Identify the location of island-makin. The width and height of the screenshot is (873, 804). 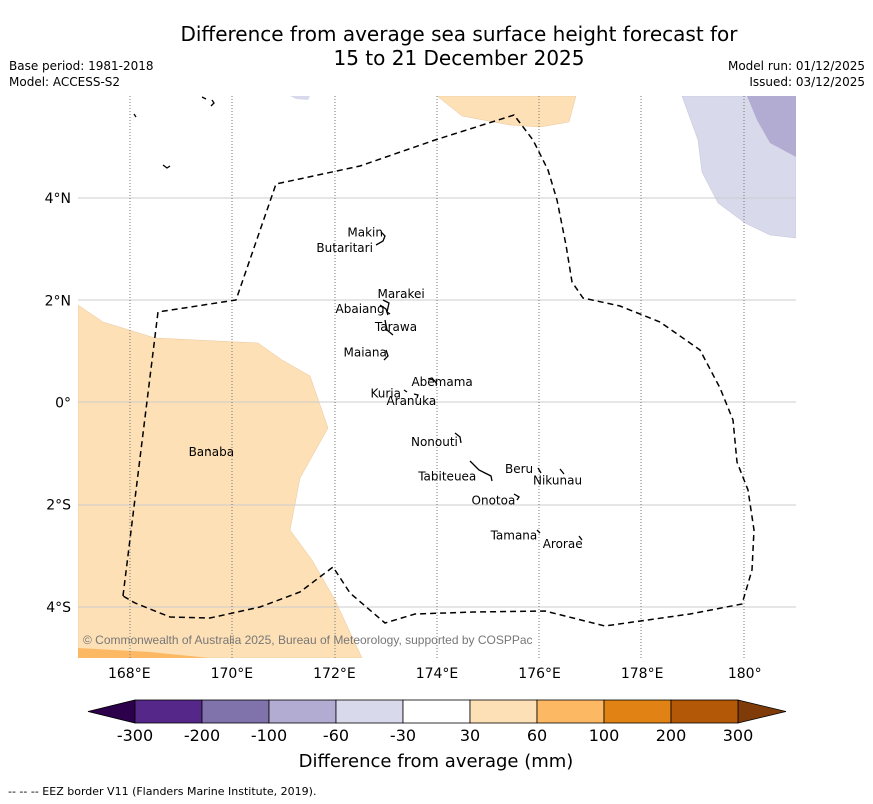
(380, 238).